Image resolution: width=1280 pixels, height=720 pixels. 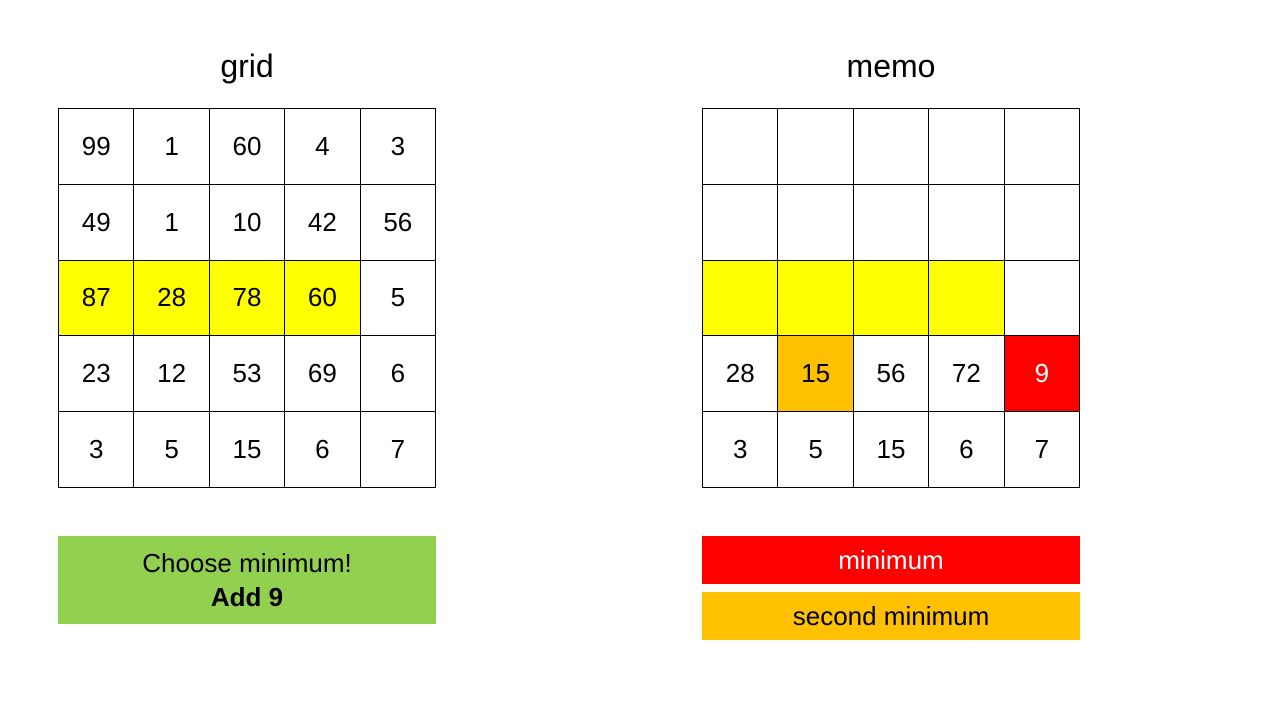 I want to click on grid-cell: 23, so click(x=97, y=374).